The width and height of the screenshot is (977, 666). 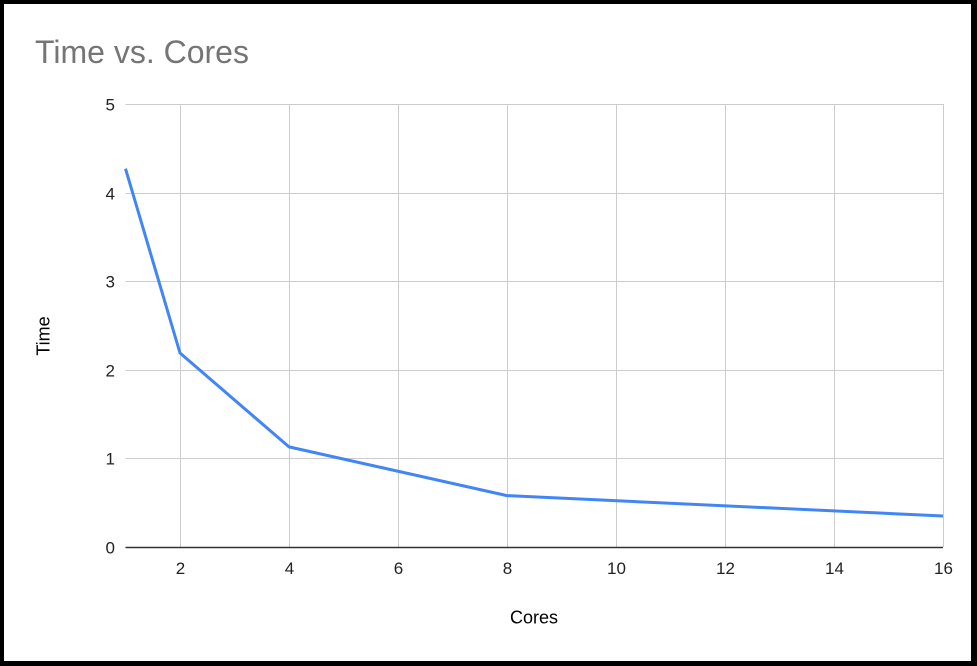 I want to click on x-tick-label: 8, so click(x=507, y=568).